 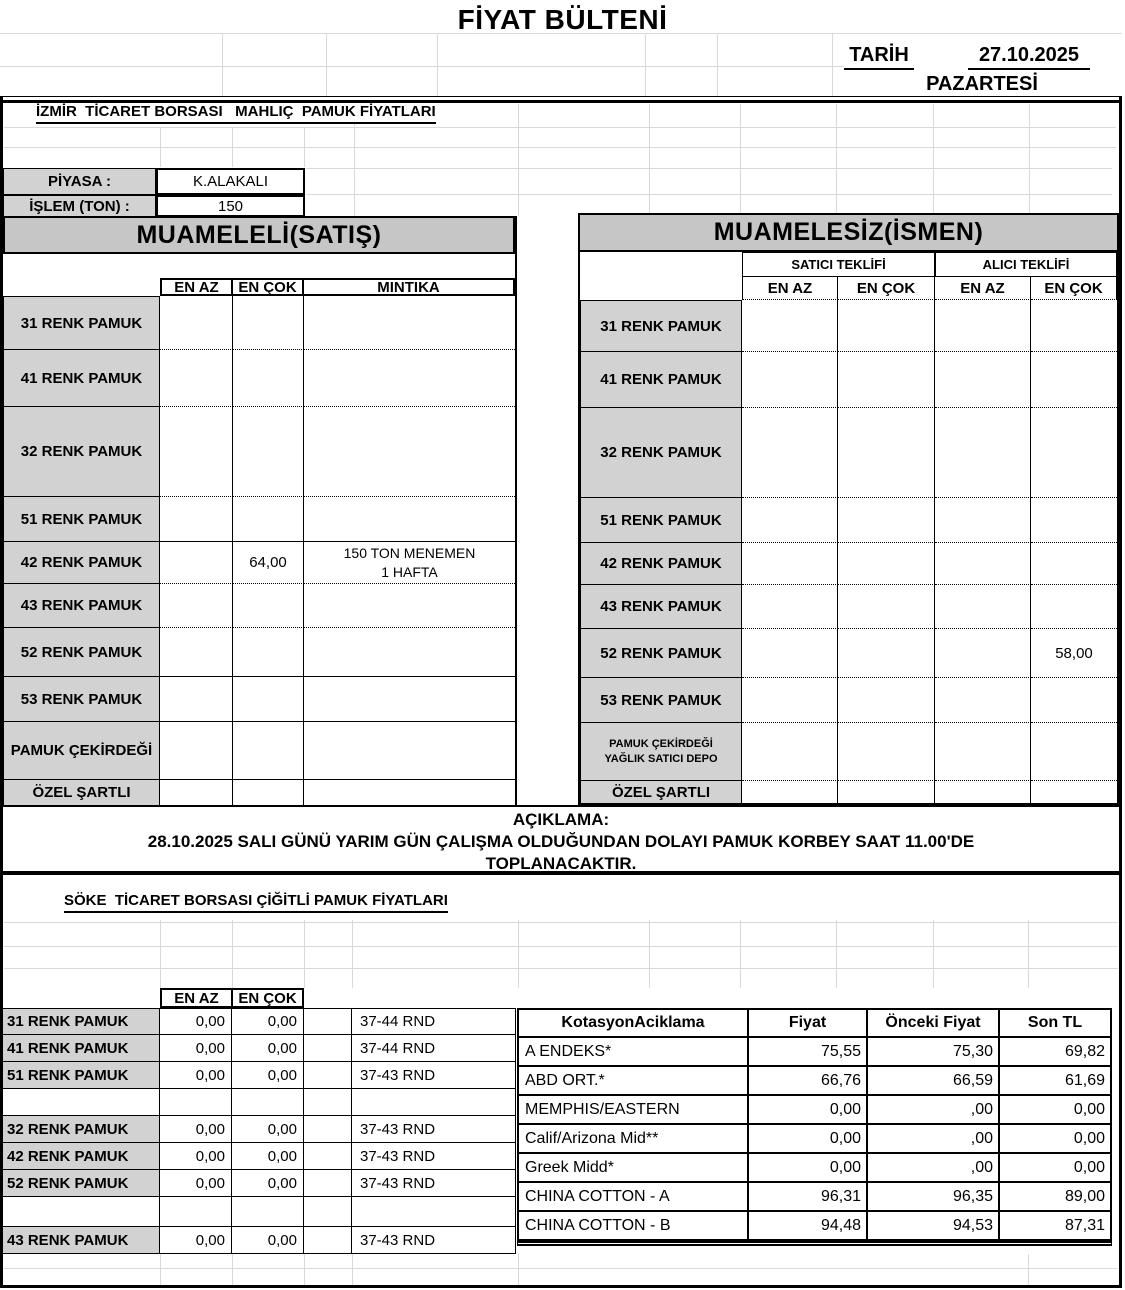 What do you see at coordinates (661, 700) in the screenshot?
I see `row-label: 53 RENK PAMUK` at bounding box center [661, 700].